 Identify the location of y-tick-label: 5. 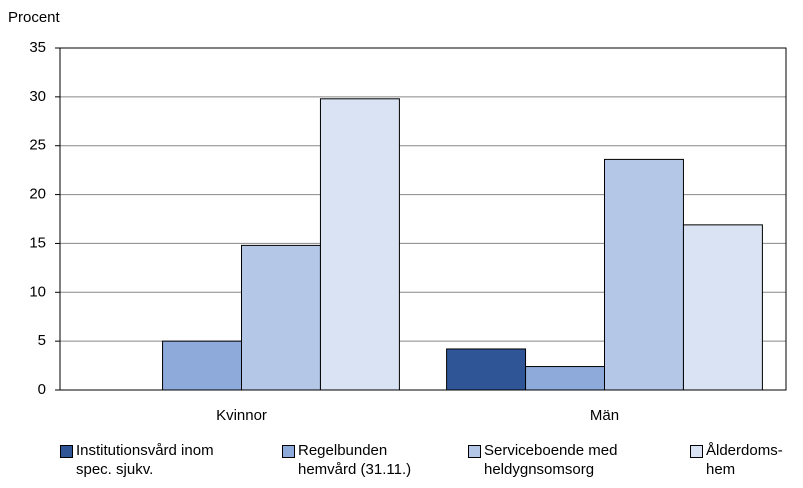
(42, 340).